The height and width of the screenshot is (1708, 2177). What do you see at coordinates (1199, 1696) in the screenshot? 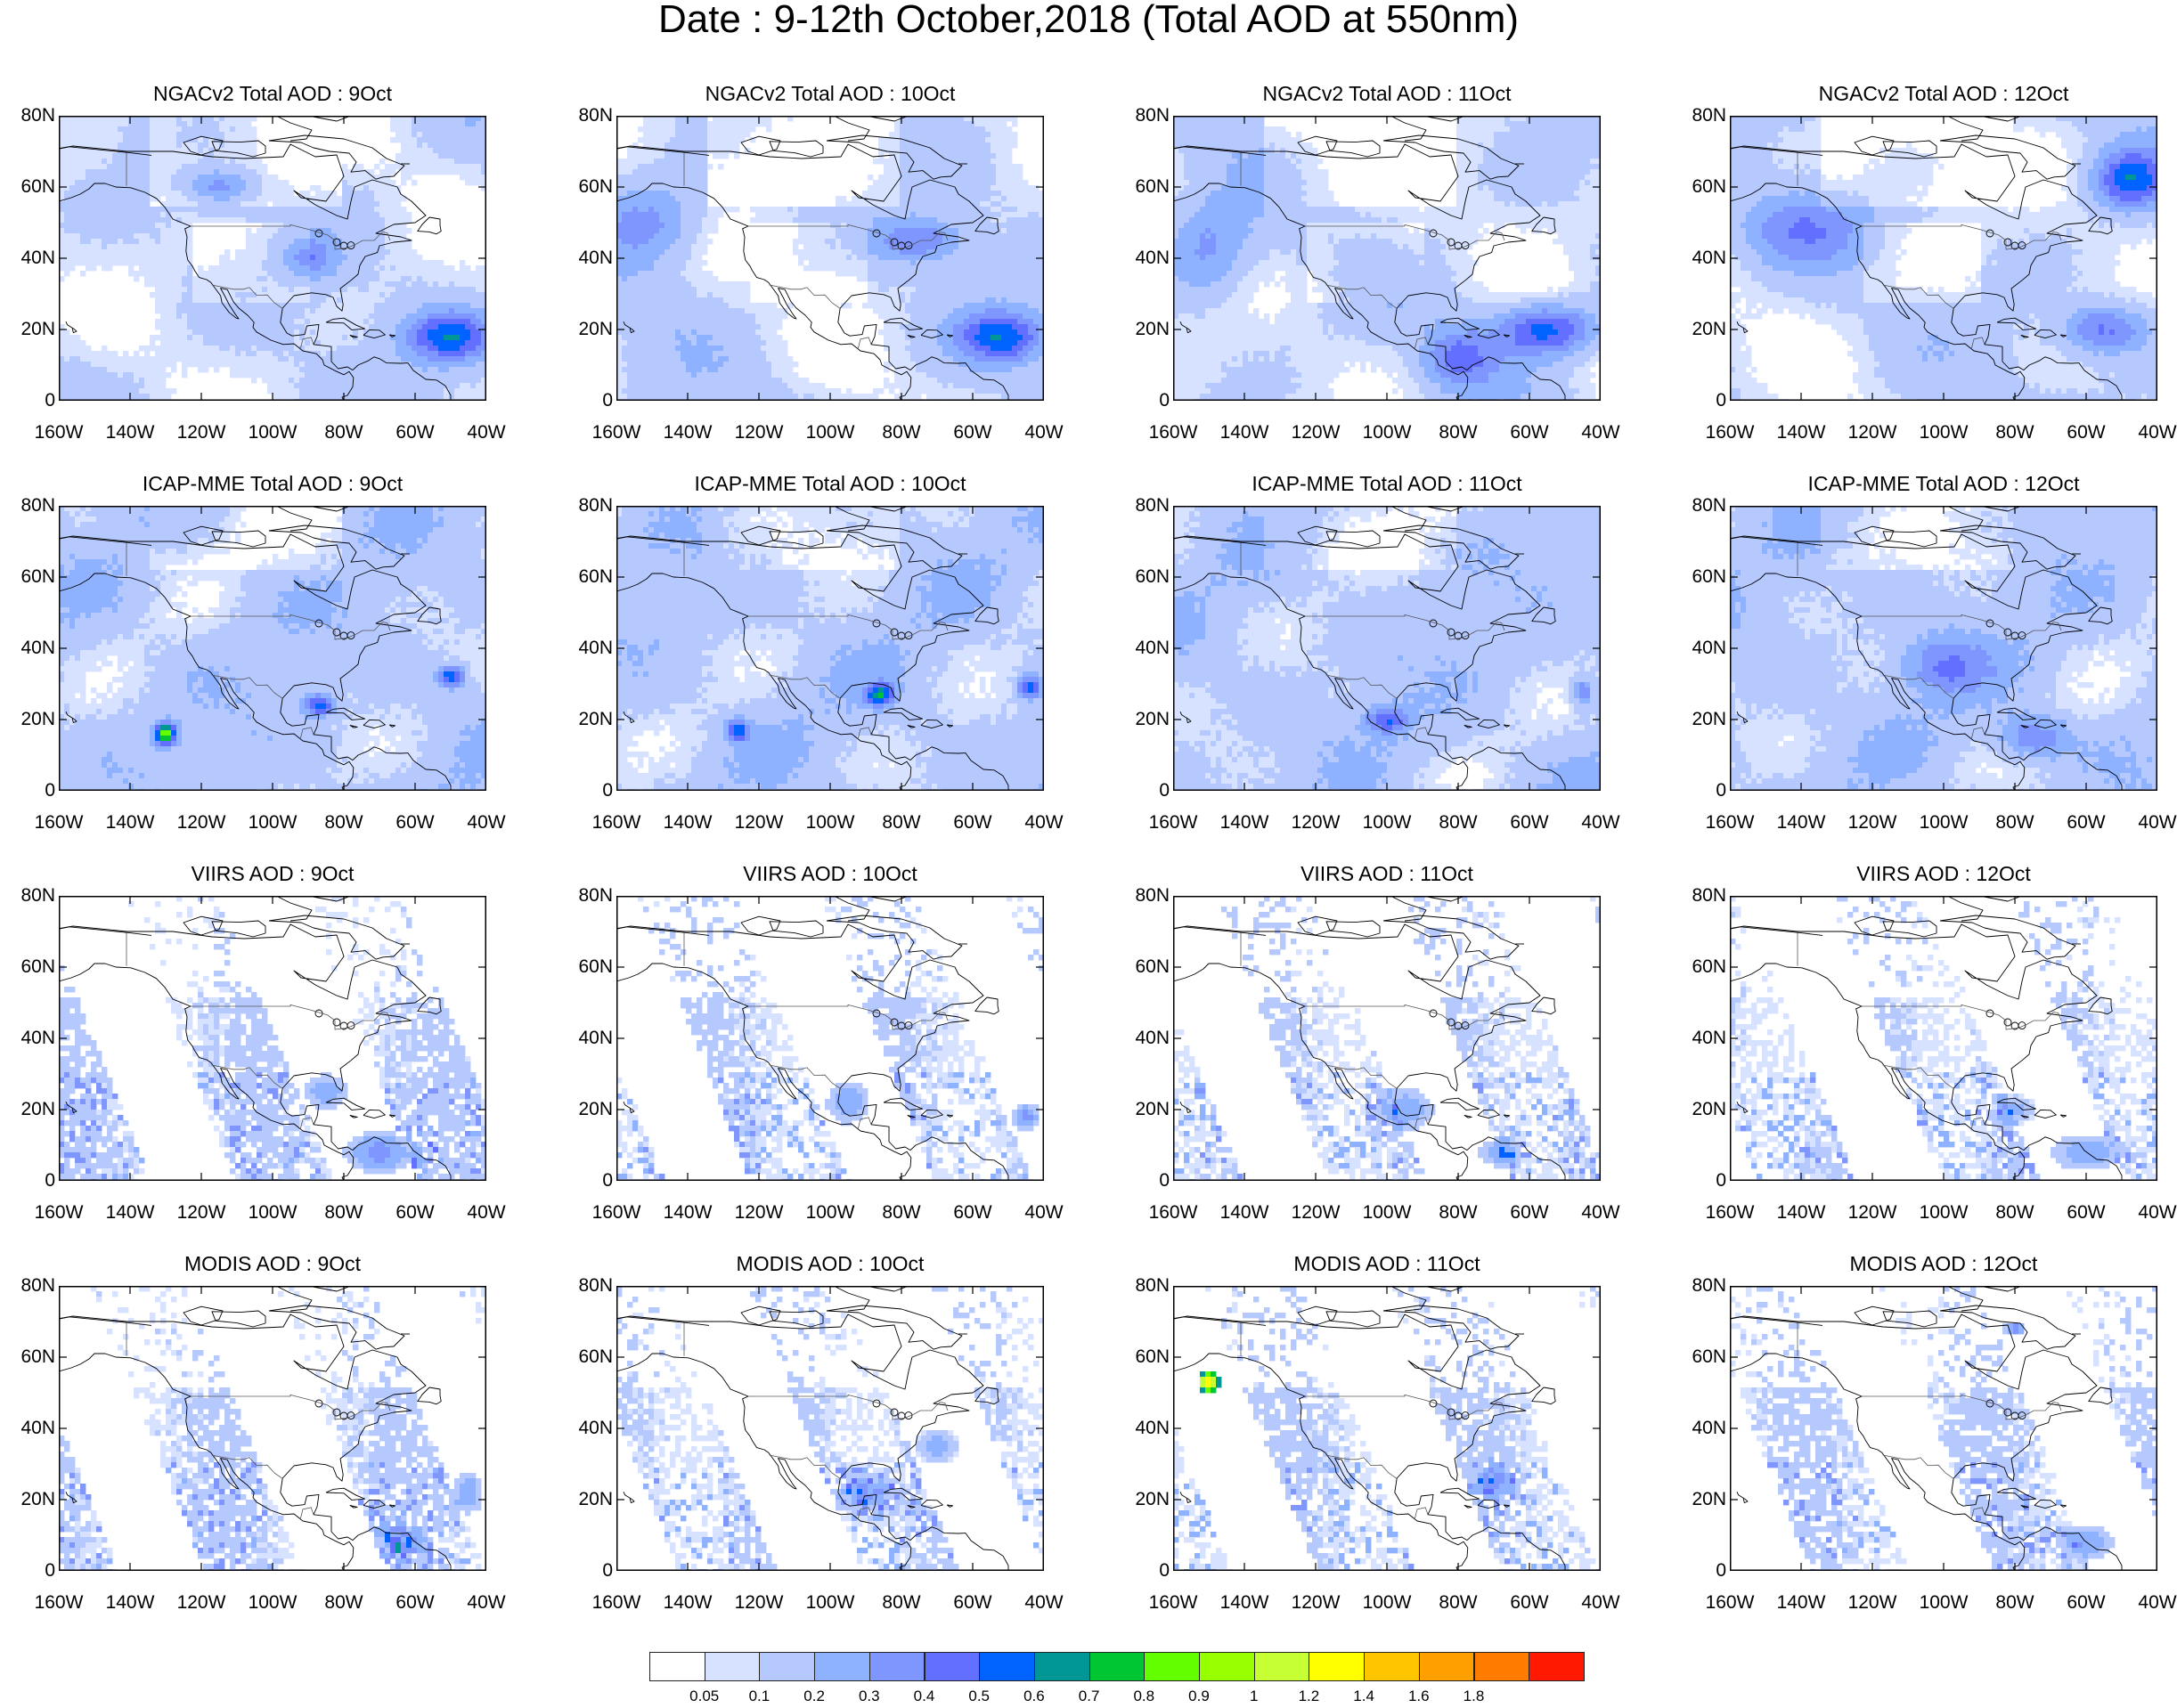
I see `colorbar-label: 0.9` at bounding box center [1199, 1696].